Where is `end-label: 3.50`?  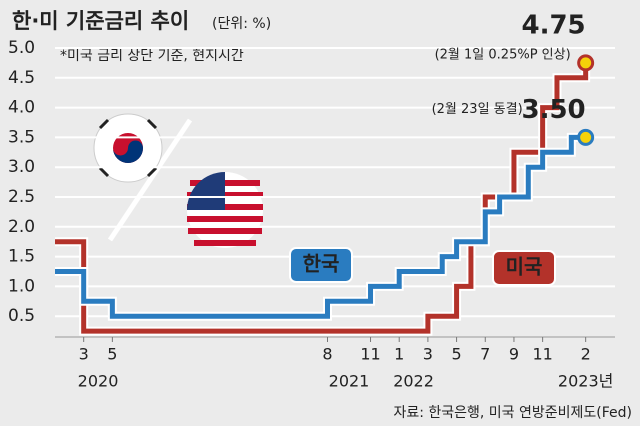 end-label: 3.50 is located at coordinates (554, 110).